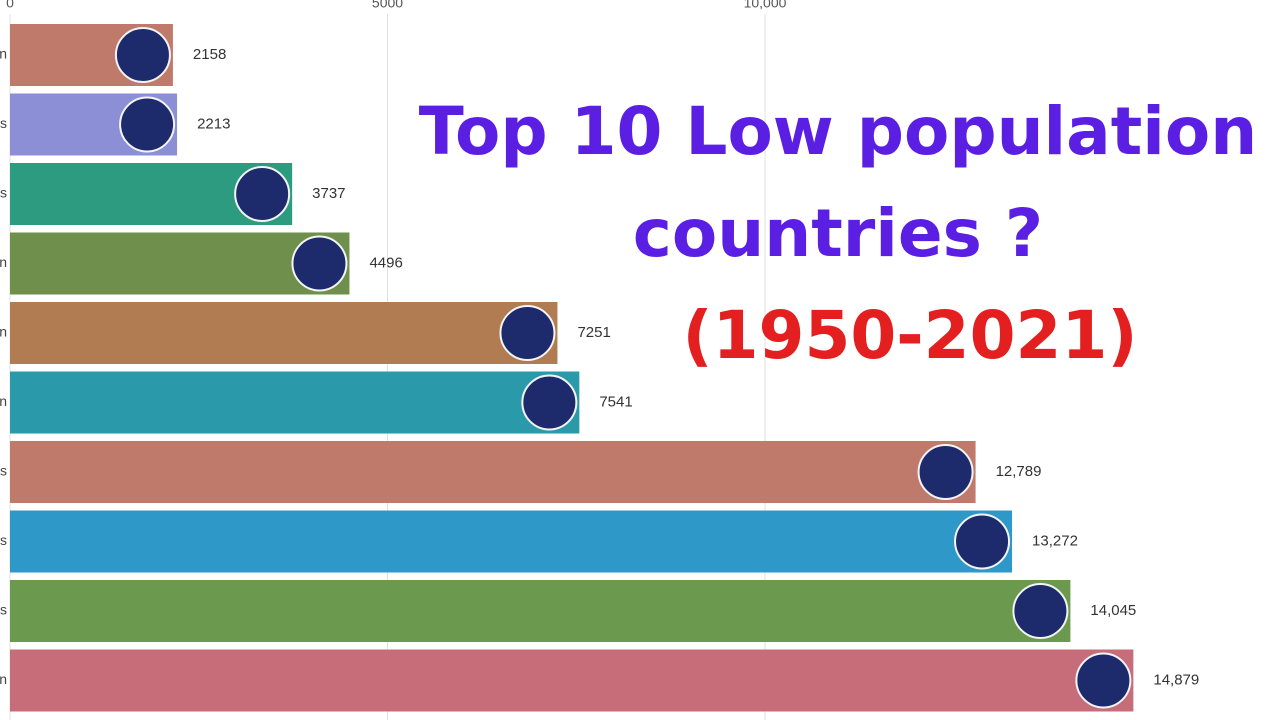 The width and height of the screenshot is (1280, 720). Describe the element at coordinates (838, 131) in the screenshot. I see `chart-title: Top 10 Low population` at that location.